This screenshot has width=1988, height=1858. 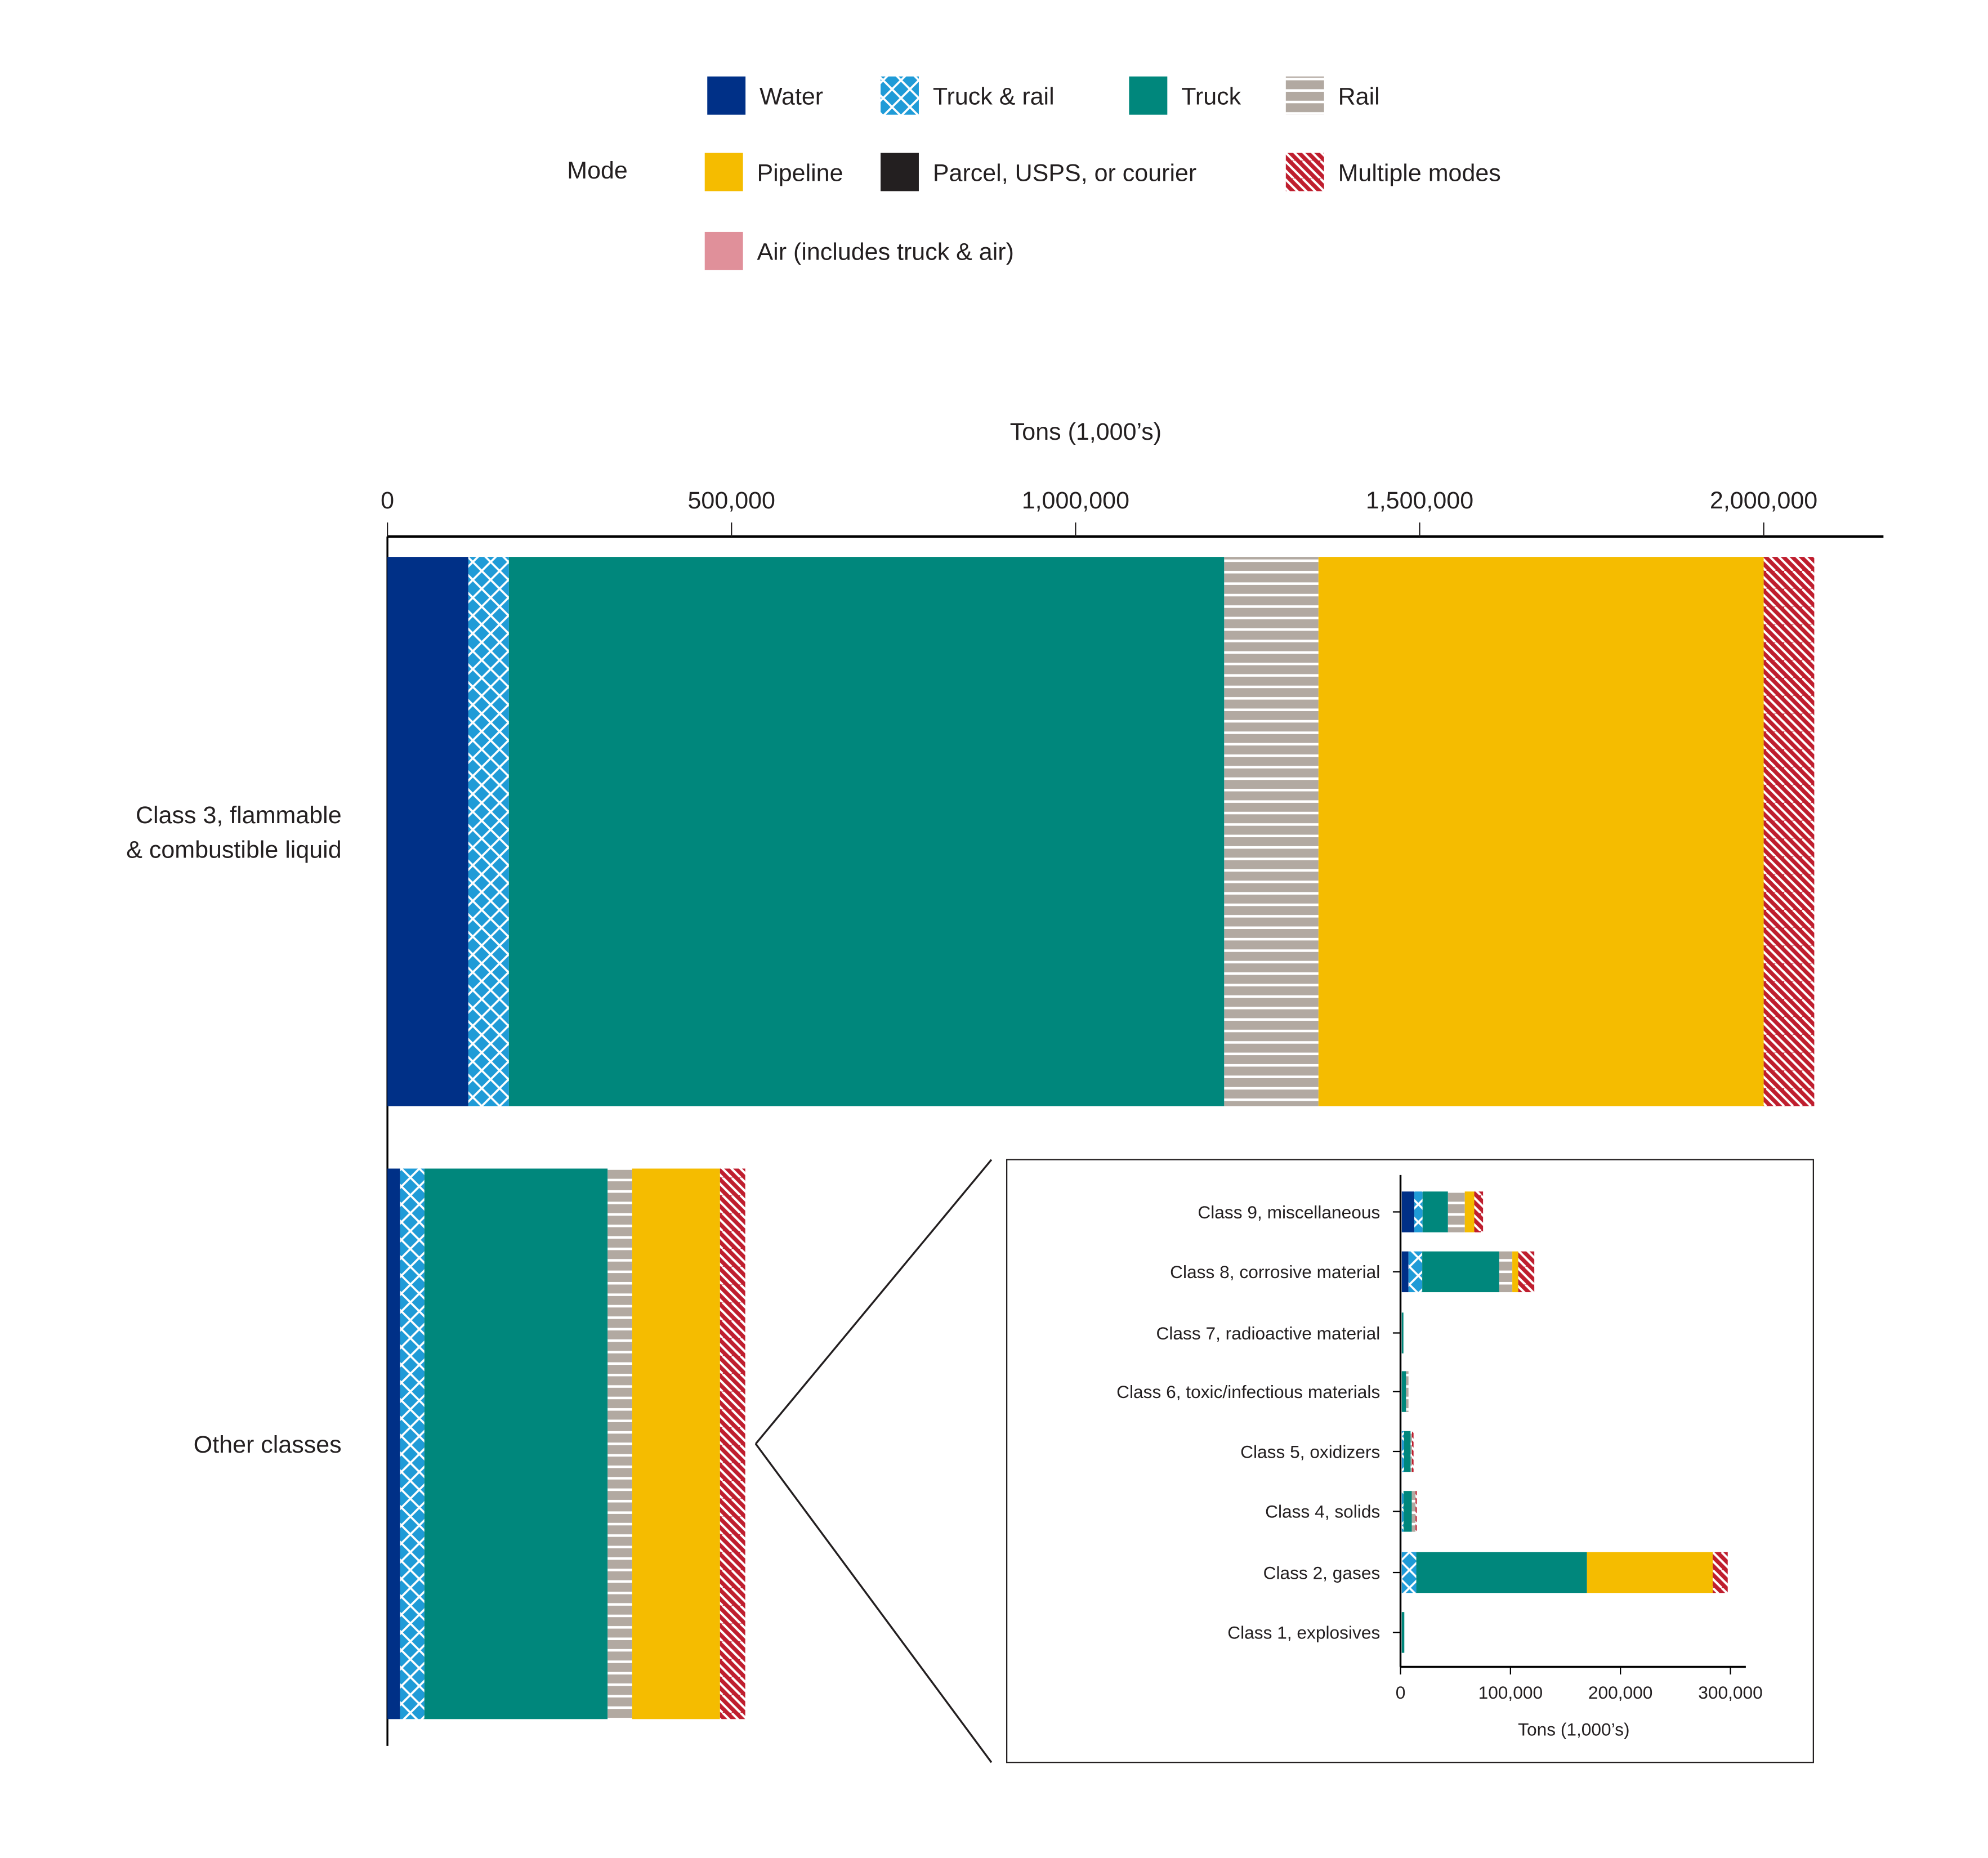 I want to click on inset-x-tick-label: 100,000, so click(x=1511, y=1692).